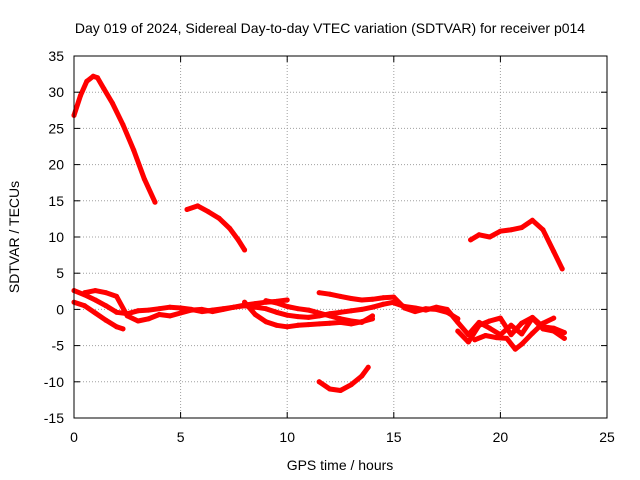 The width and height of the screenshot is (640, 480). Describe the element at coordinates (54, 382) in the screenshot. I see `y-tick-label: -10` at that location.